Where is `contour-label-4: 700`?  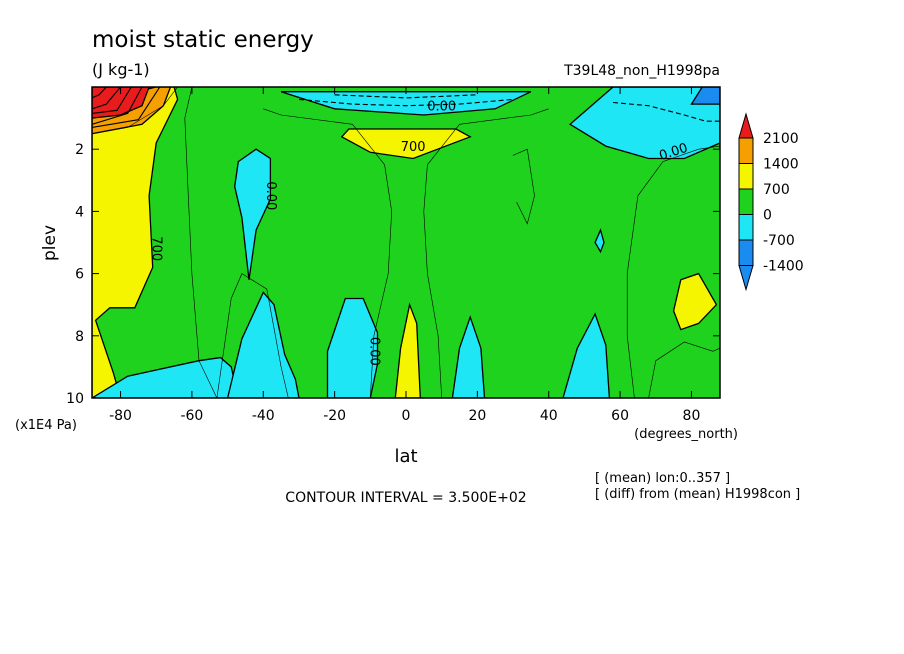 contour-label-4: 700 is located at coordinates (156, 248).